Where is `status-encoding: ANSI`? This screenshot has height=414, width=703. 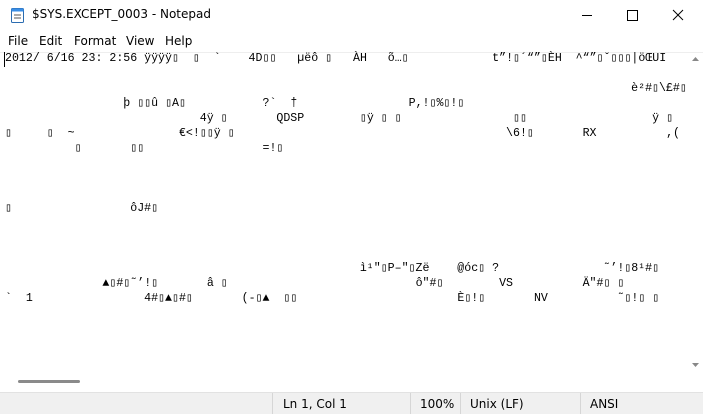
status-encoding: ANSI is located at coordinates (604, 404).